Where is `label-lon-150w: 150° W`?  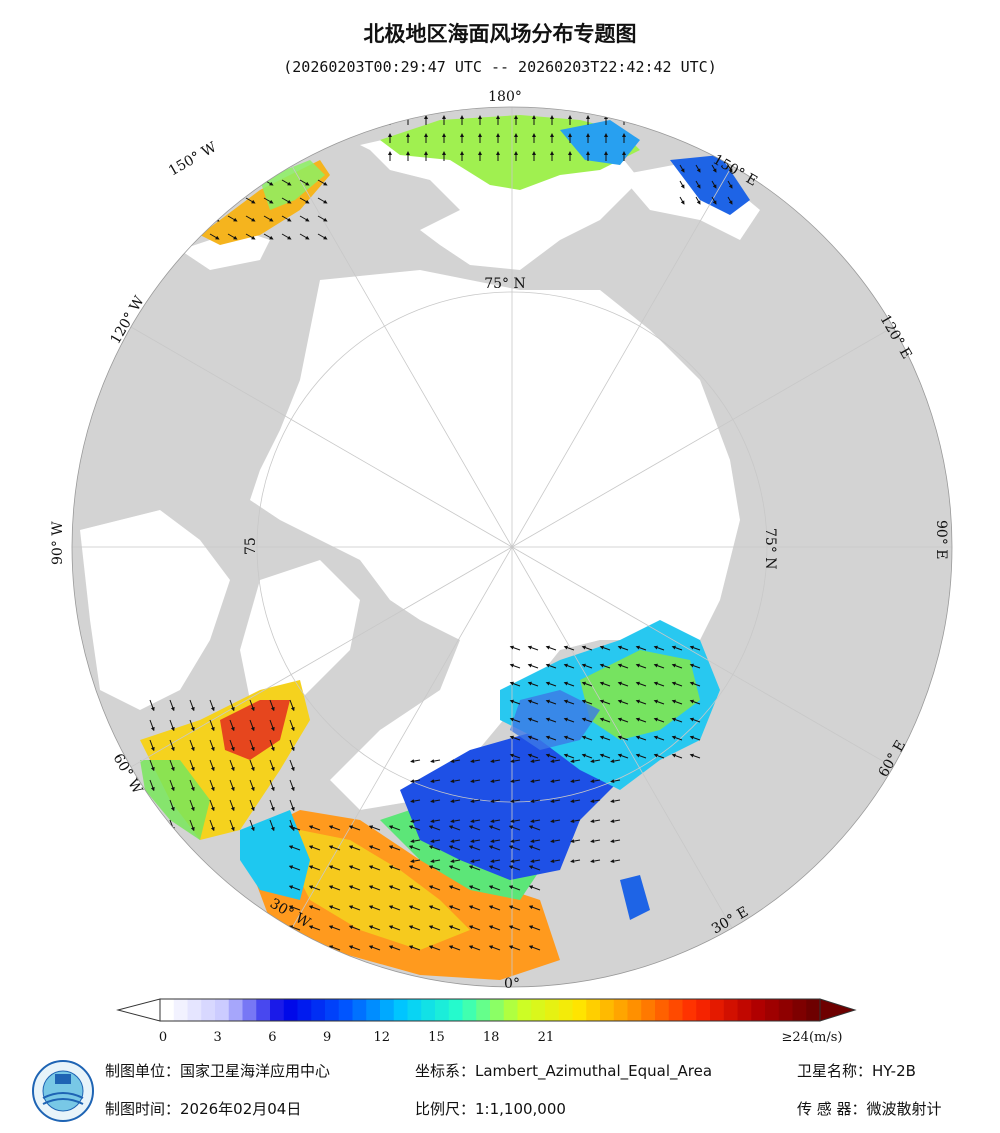 label-lon-150w: 150° W is located at coordinates (193, 159).